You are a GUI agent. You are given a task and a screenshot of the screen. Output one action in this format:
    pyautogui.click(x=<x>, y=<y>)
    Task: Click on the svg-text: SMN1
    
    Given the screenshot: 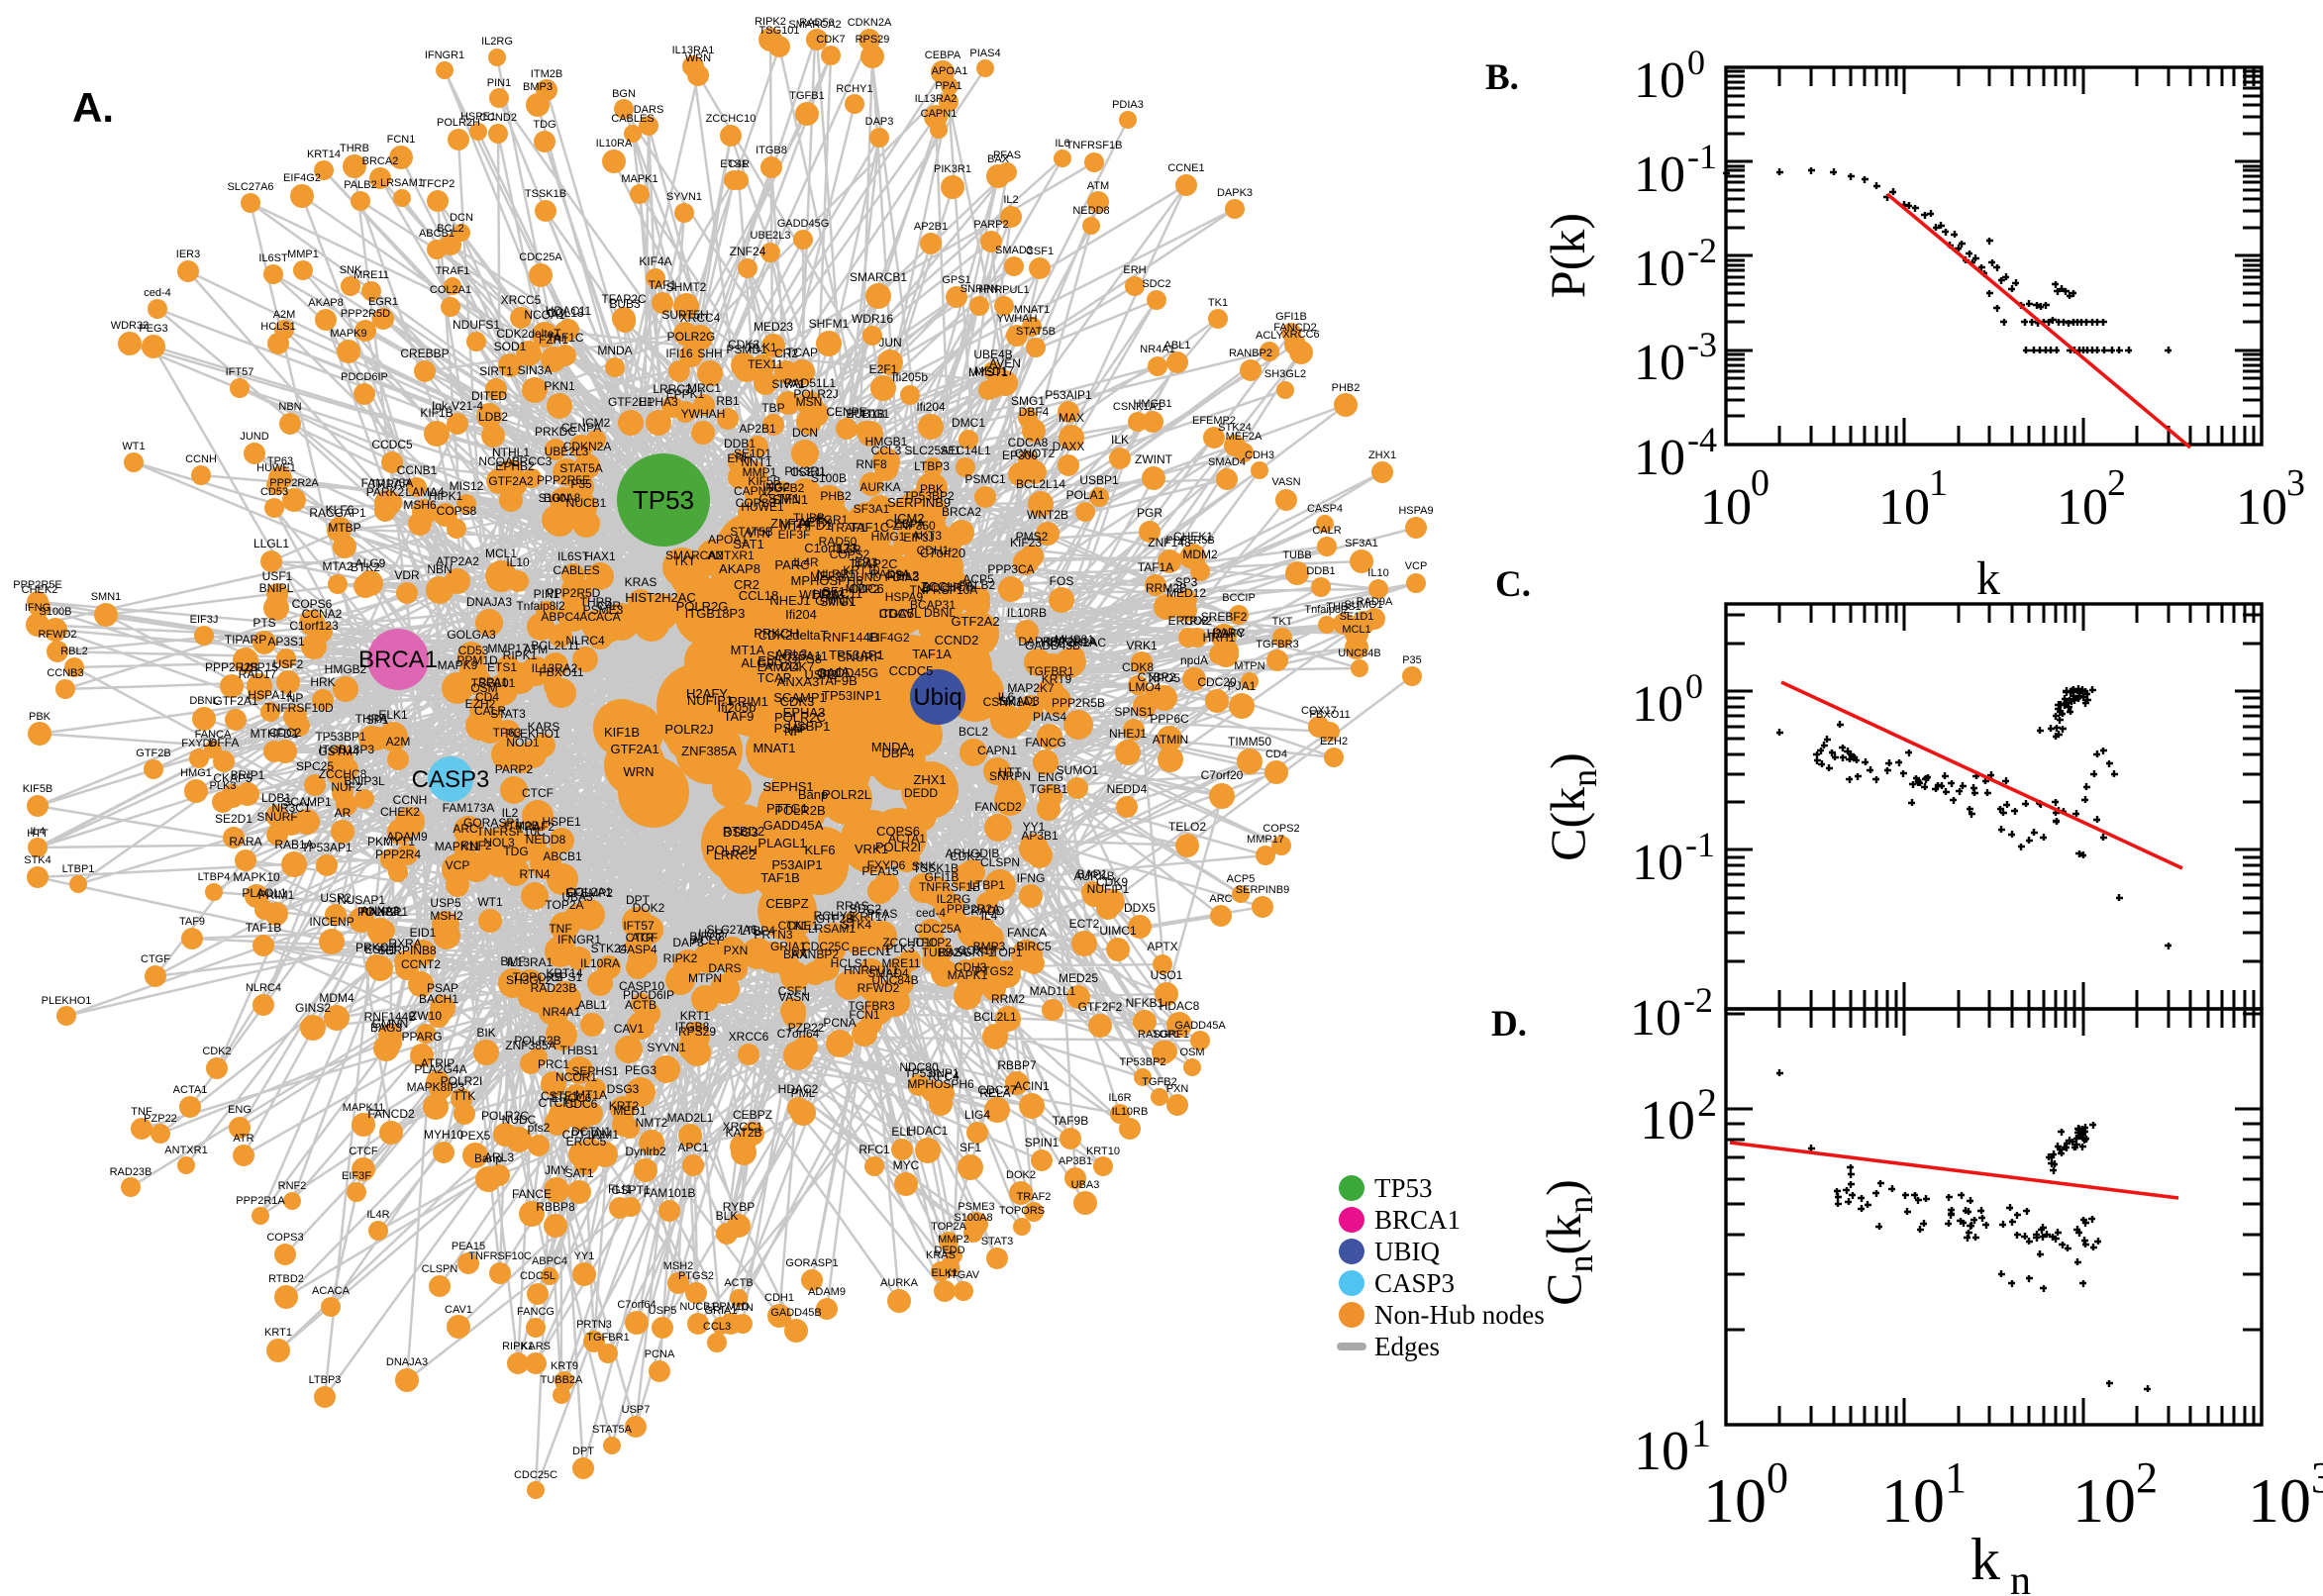 What is the action you would take?
    pyautogui.click(x=790, y=499)
    